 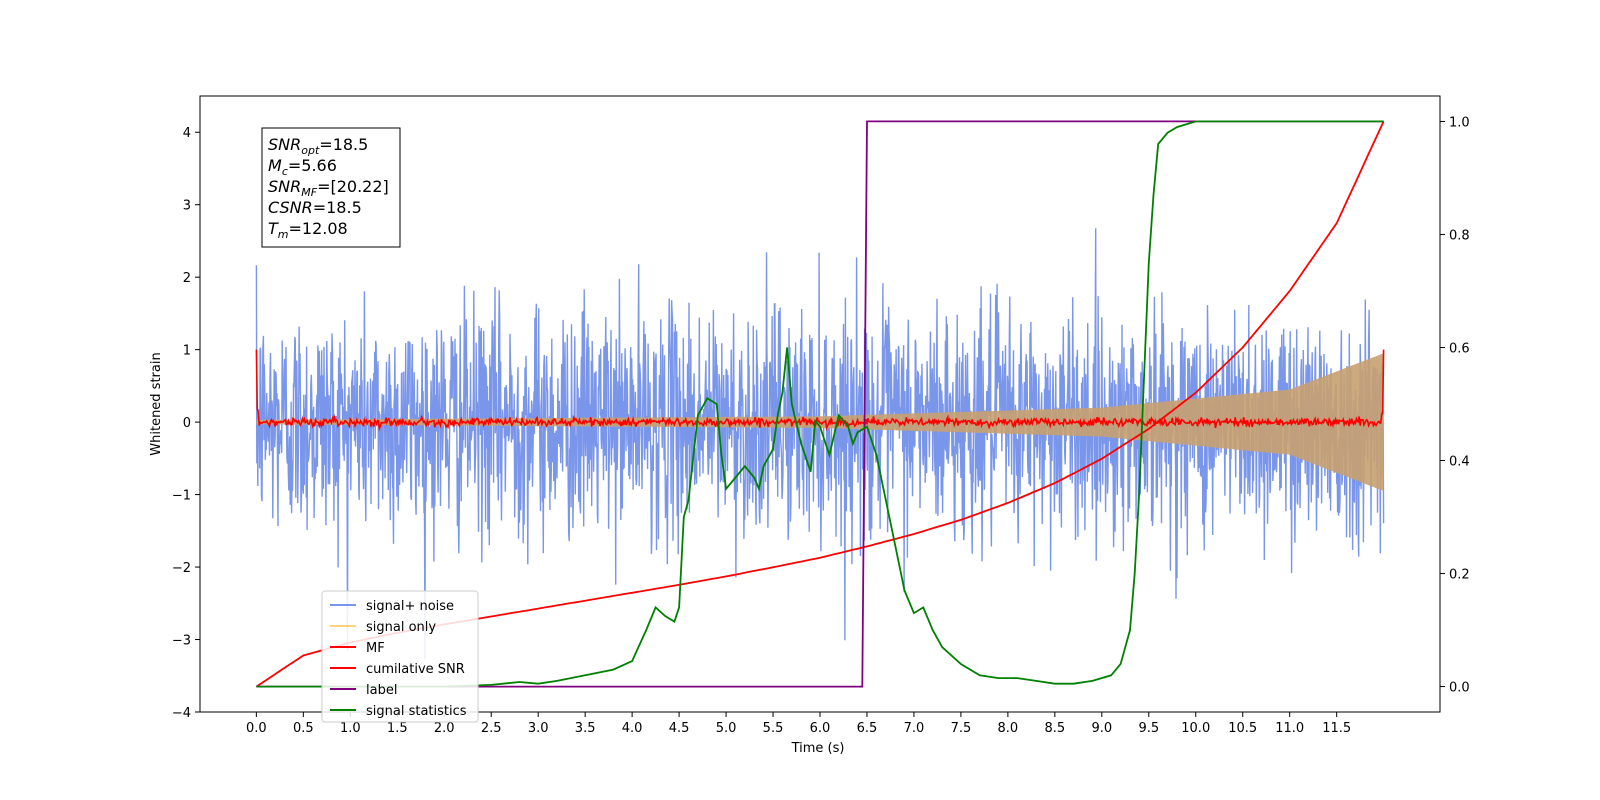 I want to click on x-tick-label: 3.5, so click(x=585, y=728).